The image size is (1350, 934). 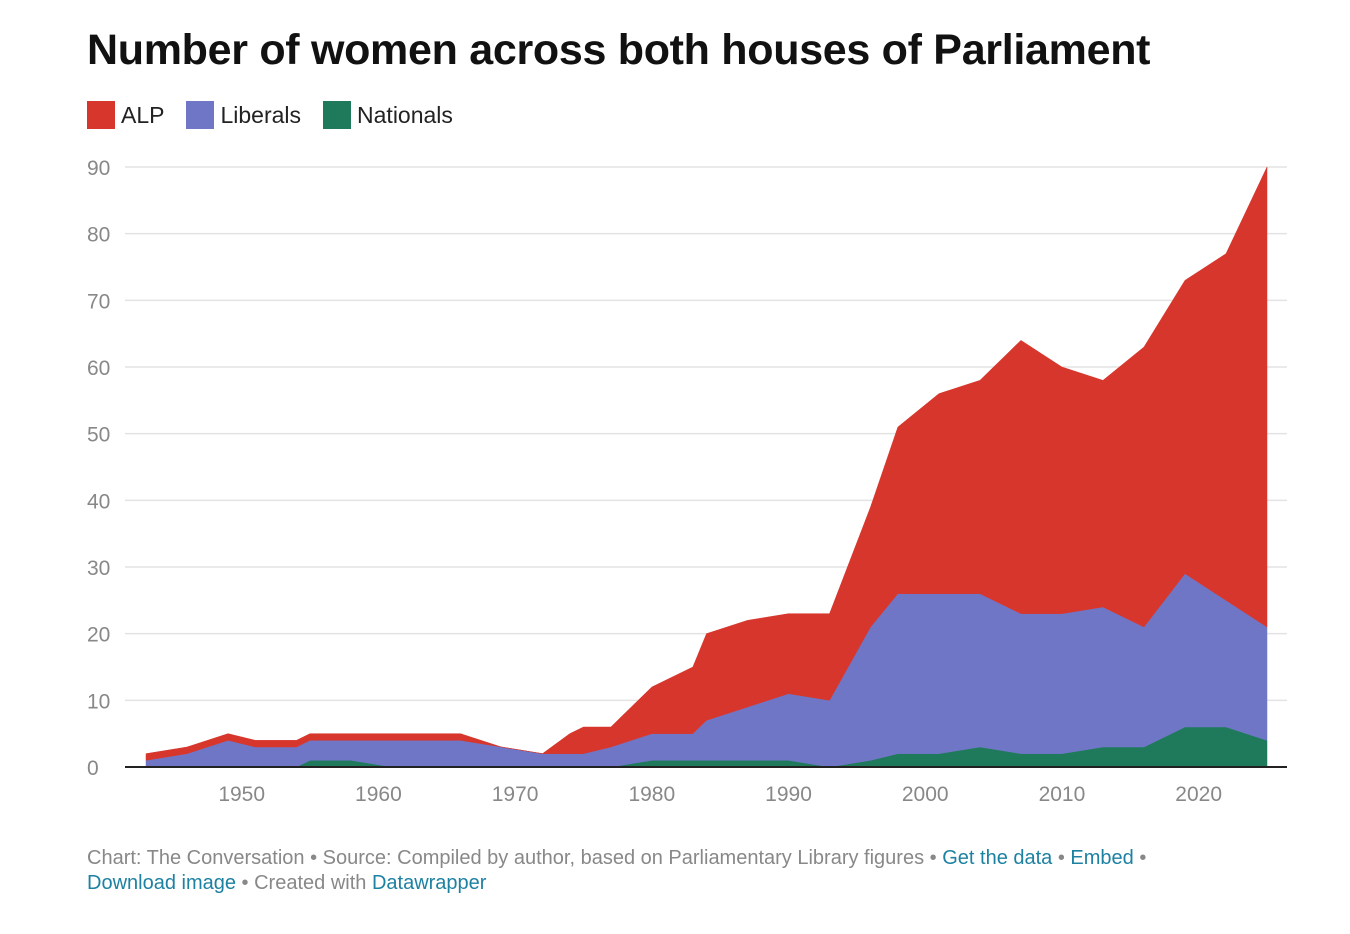 I want to click on x-tick-label-1970: 1970, so click(x=515, y=794).